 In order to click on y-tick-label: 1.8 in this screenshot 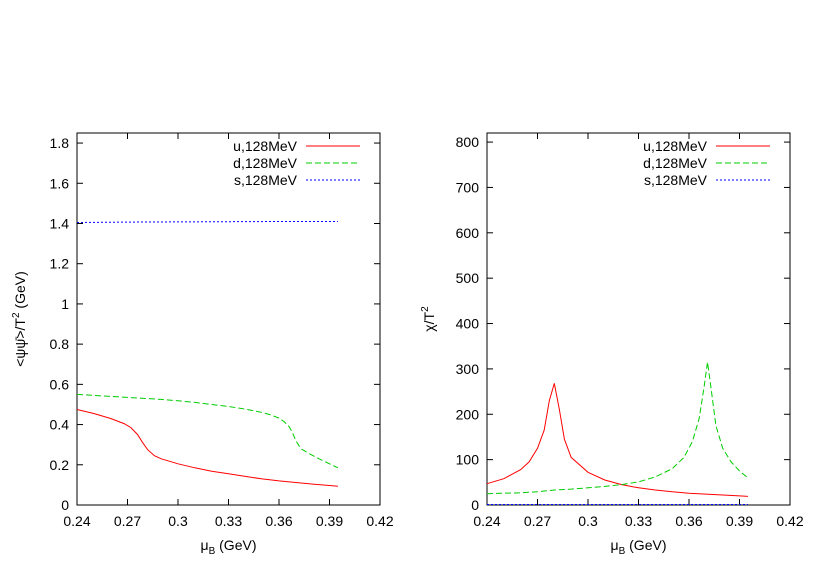, I will do `click(60, 143)`.